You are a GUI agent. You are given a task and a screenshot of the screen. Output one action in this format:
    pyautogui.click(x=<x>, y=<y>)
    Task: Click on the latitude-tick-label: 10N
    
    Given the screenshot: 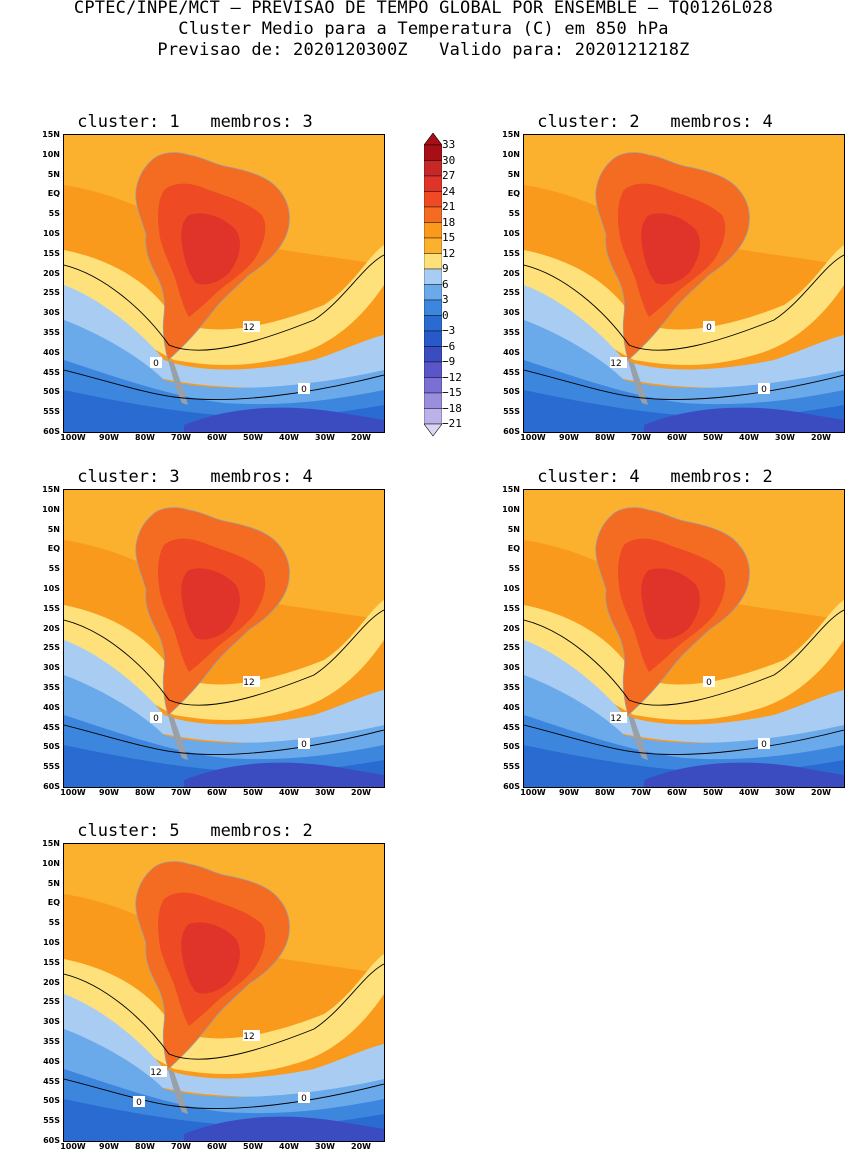 What is the action you would take?
    pyautogui.click(x=51, y=154)
    